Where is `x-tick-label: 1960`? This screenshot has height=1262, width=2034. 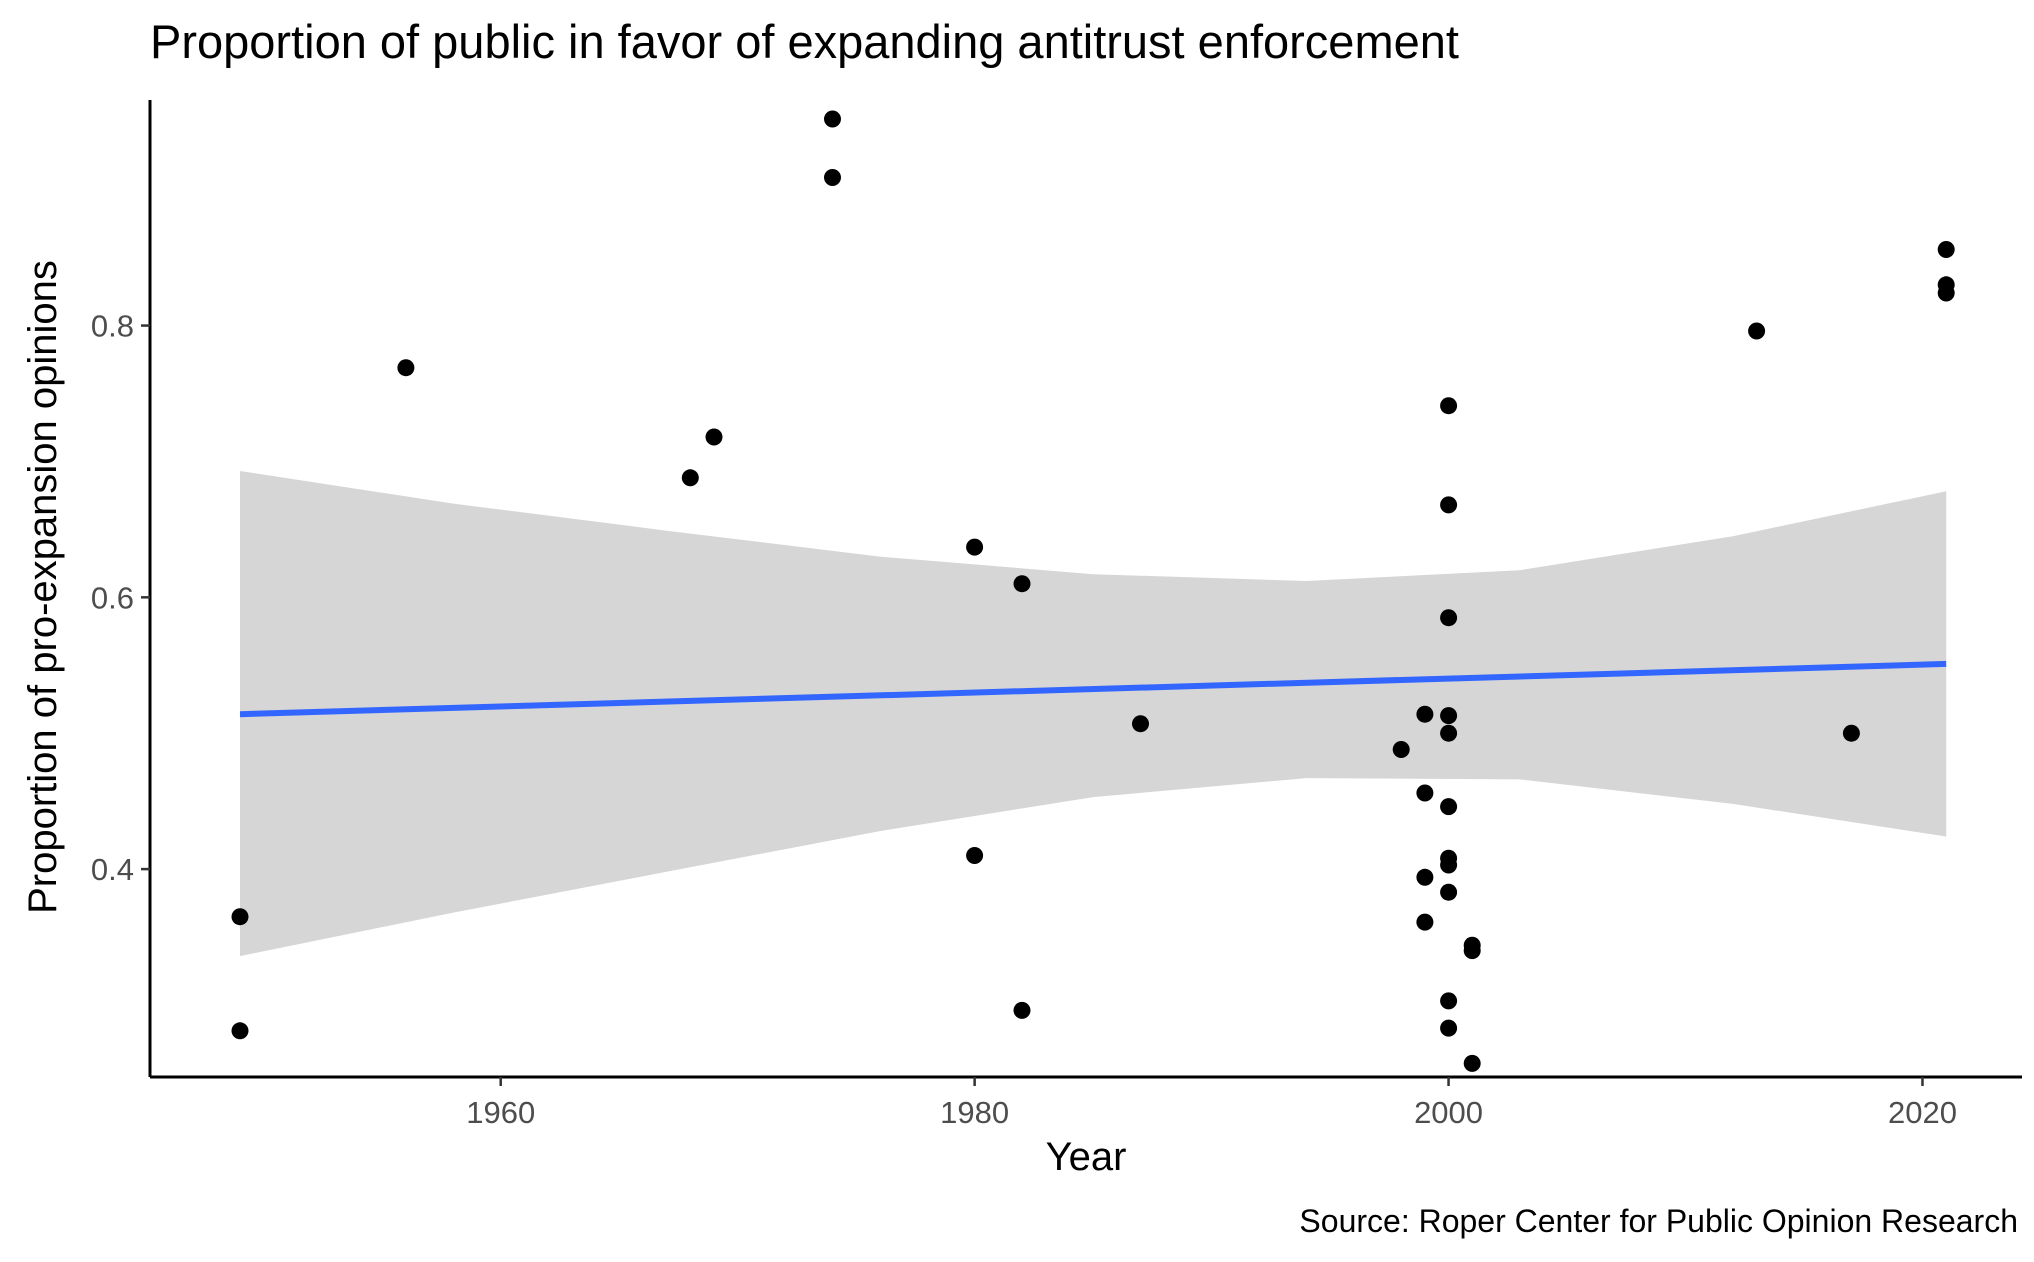 x-tick-label: 1960 is located at coordinates (500, 1112).